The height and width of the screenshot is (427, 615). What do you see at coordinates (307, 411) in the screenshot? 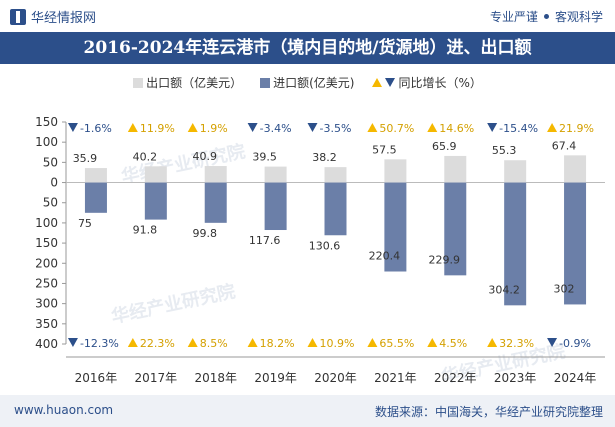
I see `footer: www.huaon.com 数据来源：中国海关，华经产业研究院整理` at bounding box center [307, 411].